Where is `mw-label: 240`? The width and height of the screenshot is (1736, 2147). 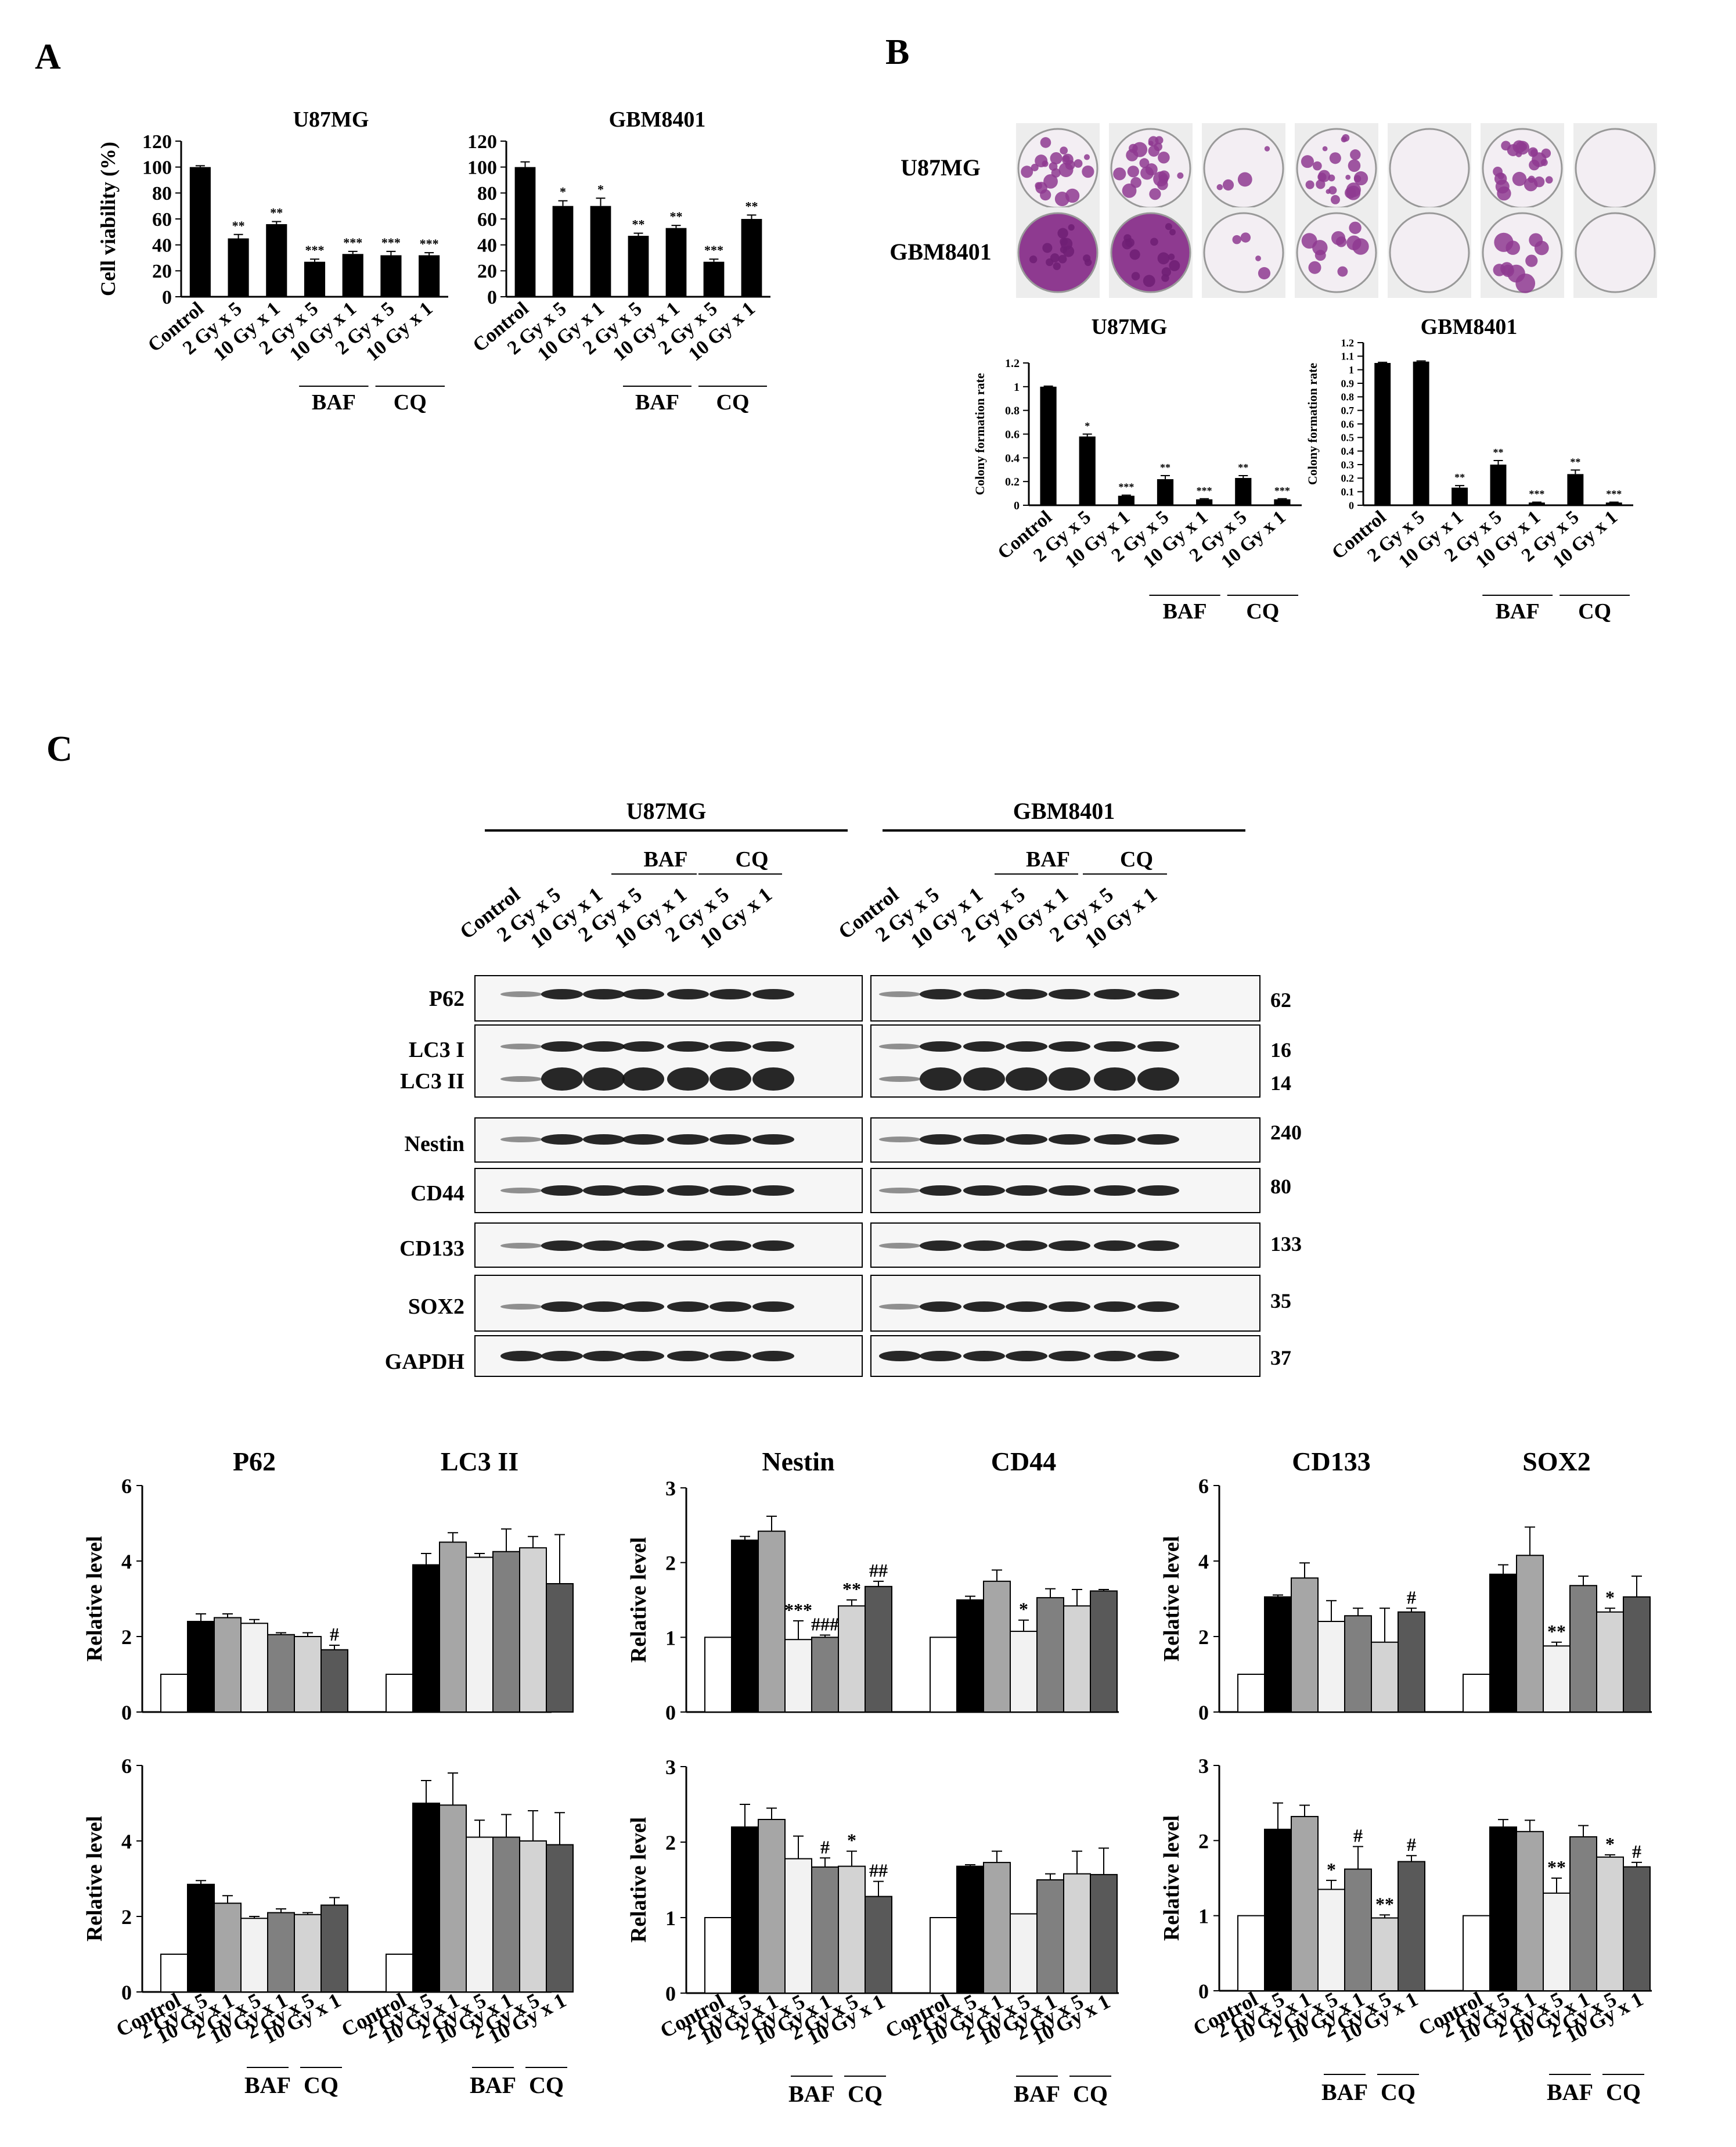 mw-label: 240 is located at coordinates (1286, 1132).